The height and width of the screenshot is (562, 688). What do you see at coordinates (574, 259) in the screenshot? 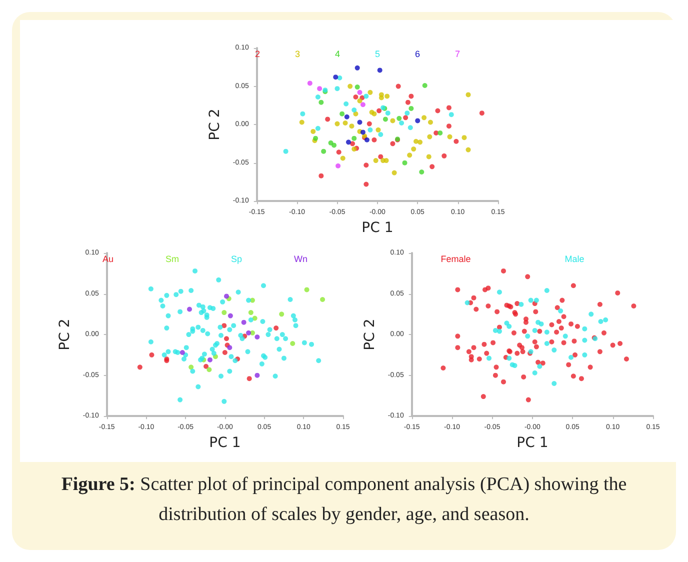
I see `text: Male` at bounding box center [574, 259].